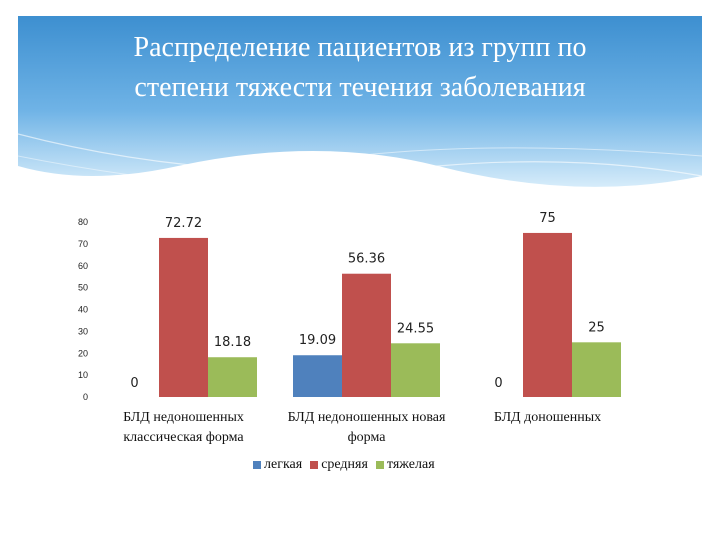  What do you see at coordinates (183, 417) in the screenshot?
I see `category-label: БЛД недоношенных` at bounding box center [183, 417].